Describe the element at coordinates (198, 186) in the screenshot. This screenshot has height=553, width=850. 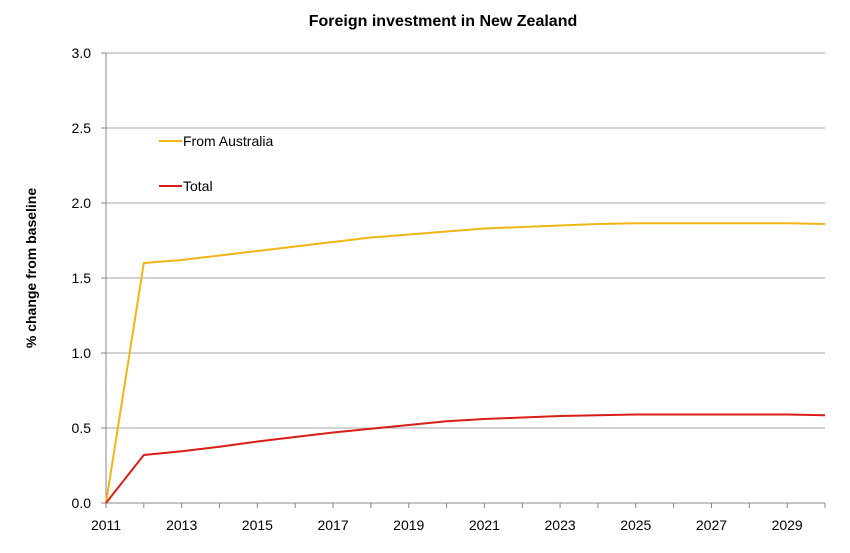
I see `legend-label-1: Total` at that location.